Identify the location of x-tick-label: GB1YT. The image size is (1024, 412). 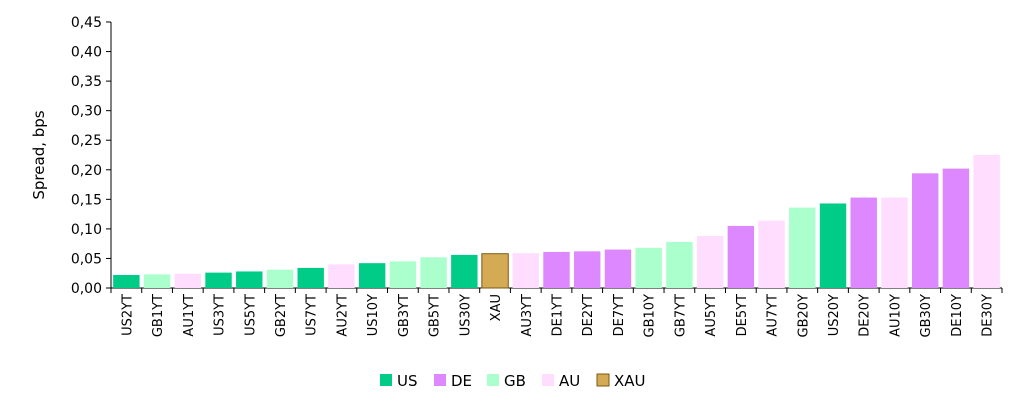
(158, 315).